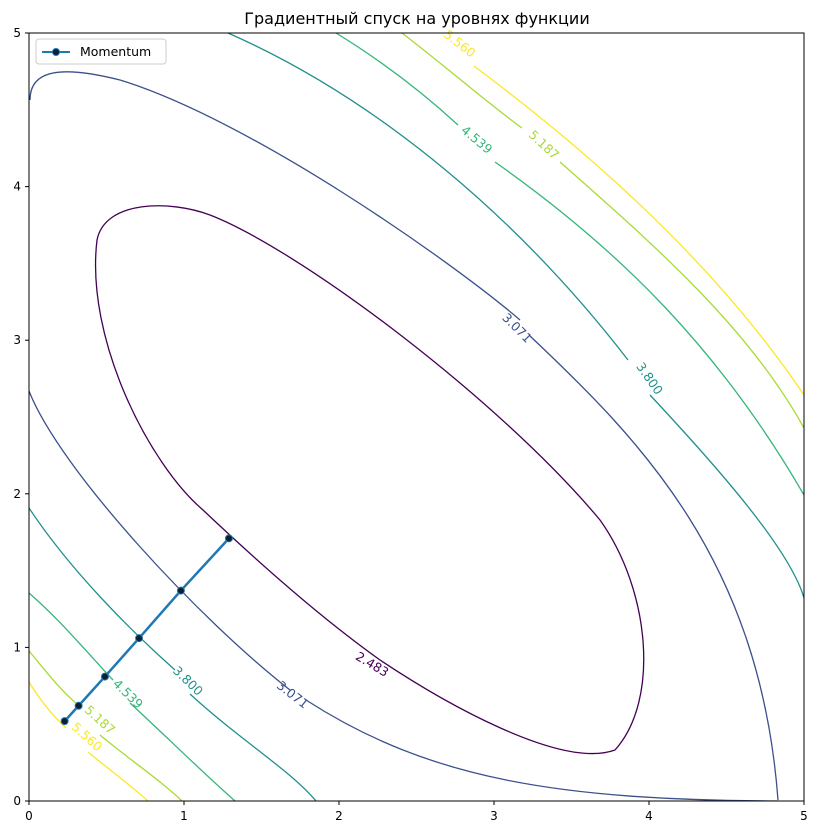  What do you see at coordinates (17, 647) in the screenshot?
I see `y-tick-label: 1` at bounding box center [17, 647].